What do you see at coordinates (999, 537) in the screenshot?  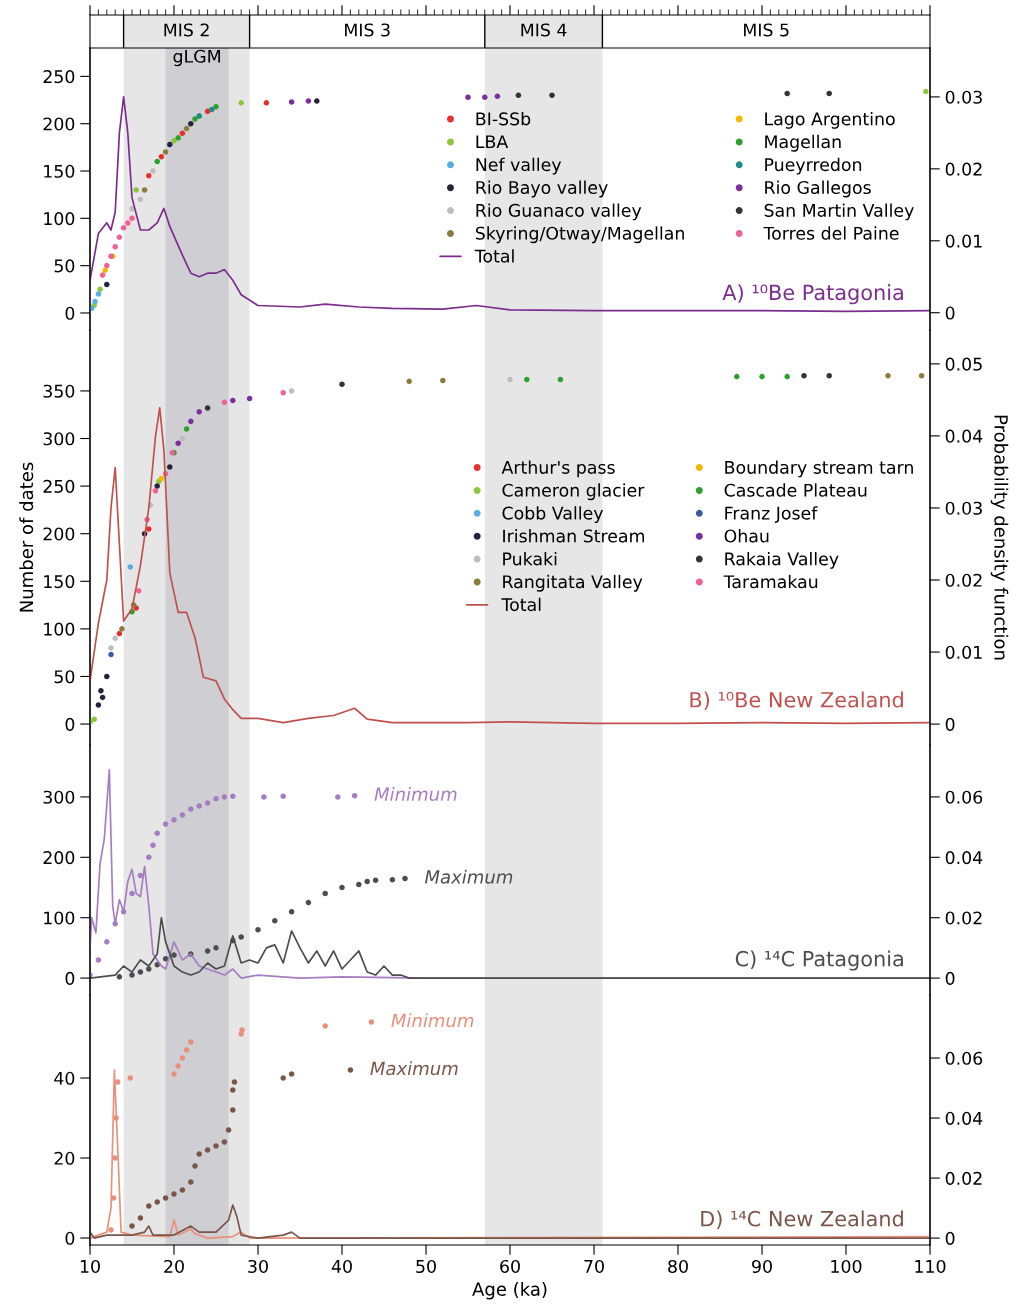 I see `y2-axis-title: Probability density function` at bounding box center [999, 537].